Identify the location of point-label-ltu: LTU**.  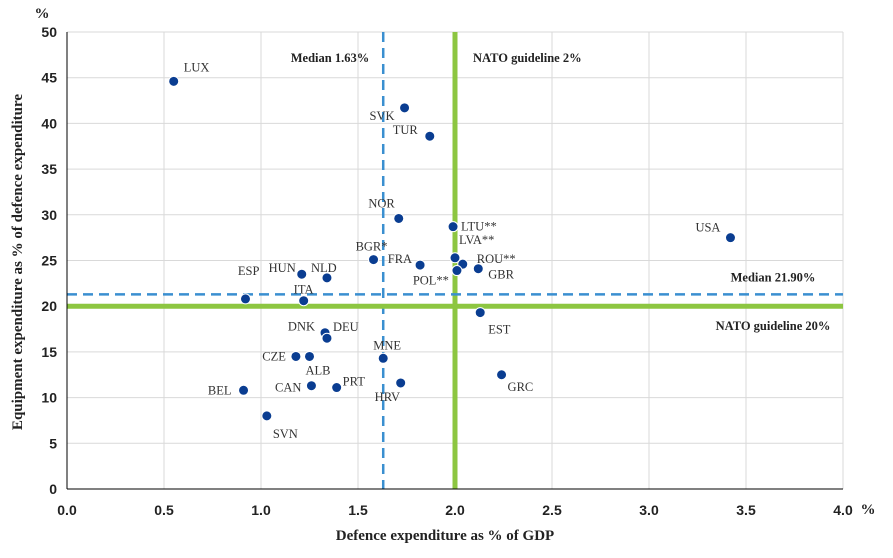
(479, 227).